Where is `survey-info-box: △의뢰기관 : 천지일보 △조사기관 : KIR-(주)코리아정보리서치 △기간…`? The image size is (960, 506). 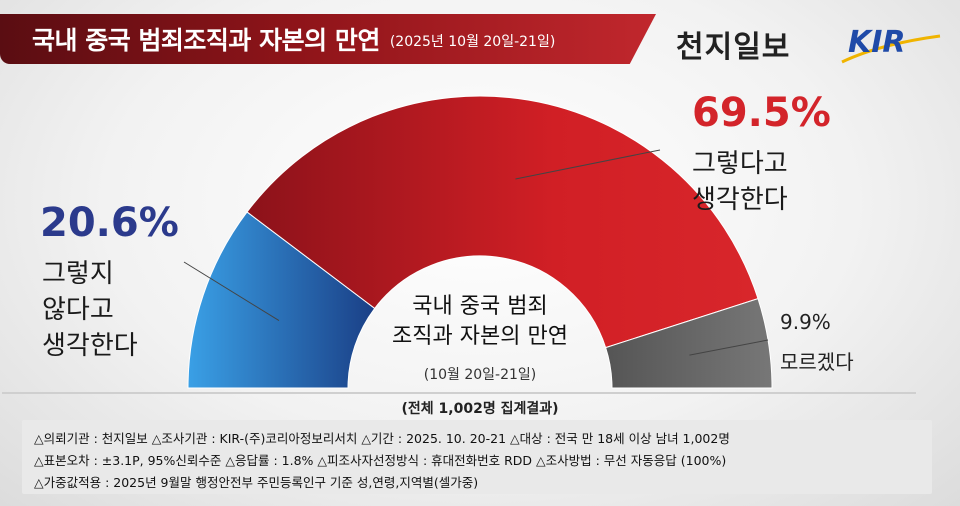 survey-info-box: △의뢰기관 : 천지일보 △조사기관 : KIR-(주)코리아정보리서치 △기간… is located at coordinates (477, 457).